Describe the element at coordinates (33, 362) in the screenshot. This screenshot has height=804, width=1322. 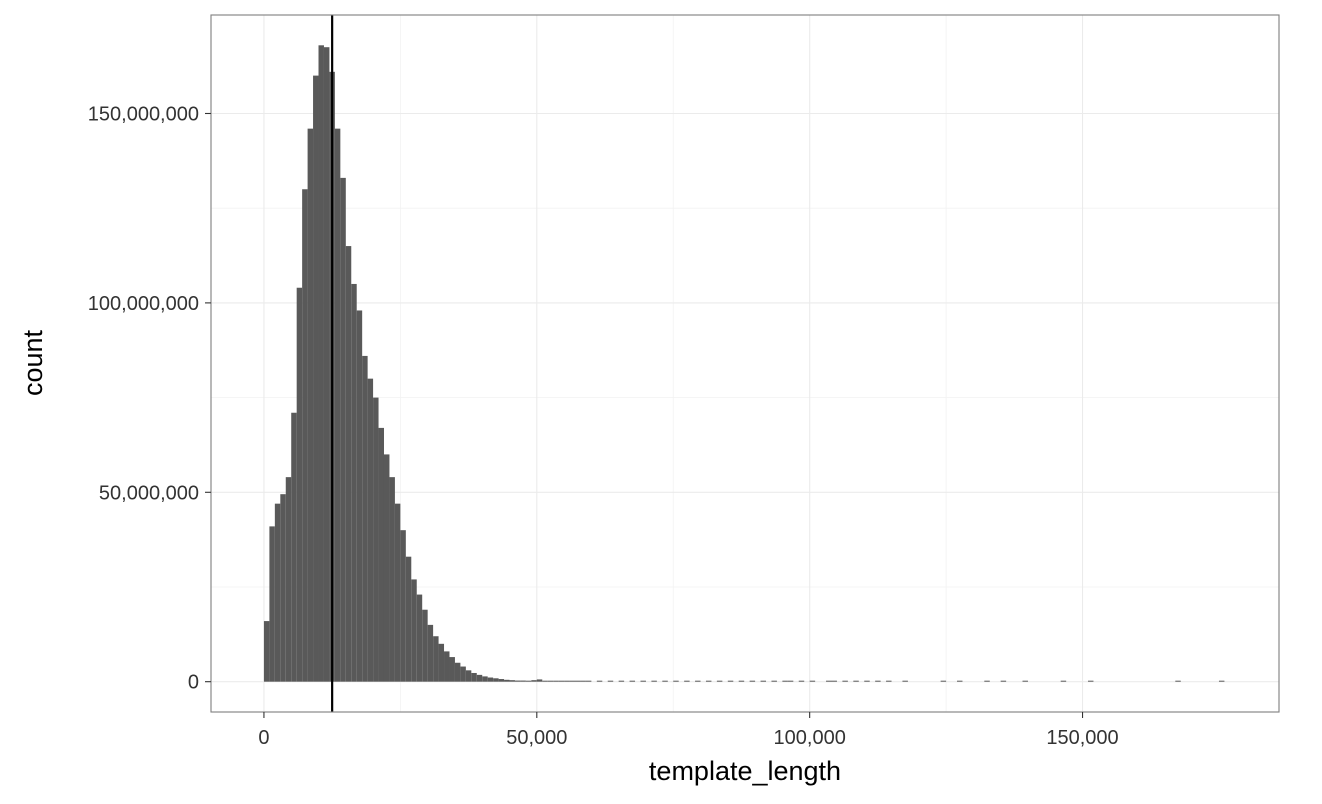
I see `y-axis-title: count` at that location.